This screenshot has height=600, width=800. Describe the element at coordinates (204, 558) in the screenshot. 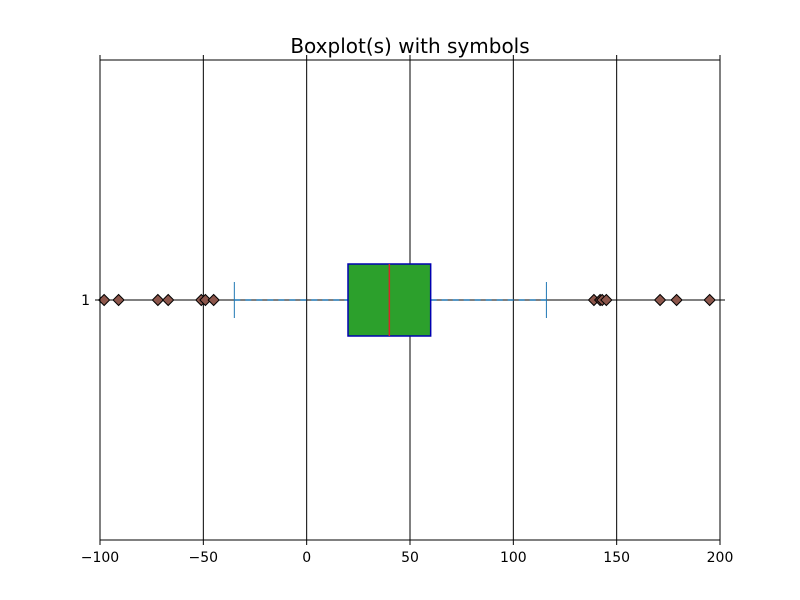

I see `x-tick-label: −50` at that location.